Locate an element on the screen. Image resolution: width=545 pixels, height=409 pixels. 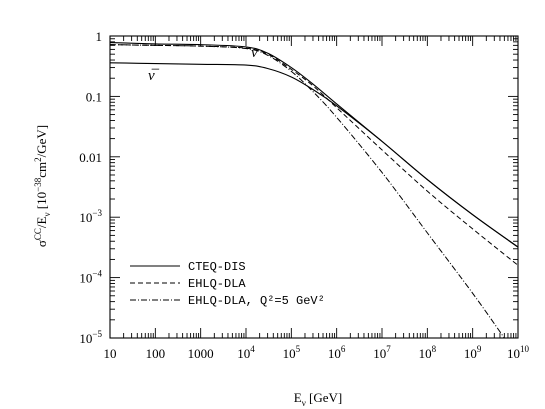
y-tick-label: 1 is located at coordinates (99, 36).